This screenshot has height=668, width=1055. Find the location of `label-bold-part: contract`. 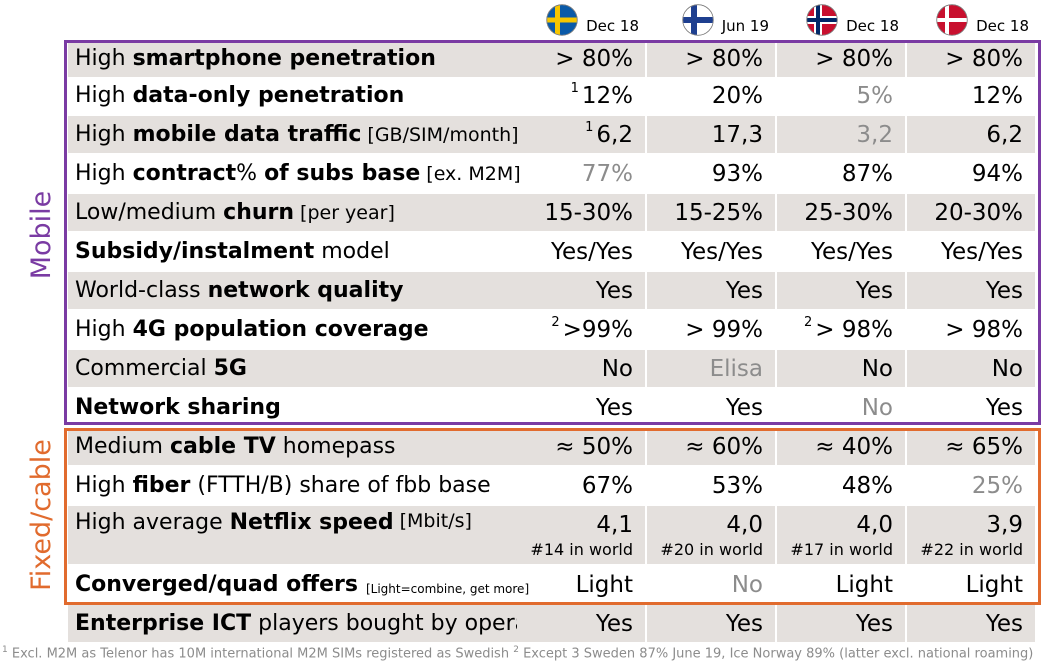

label-bold-part: contract is located at coordinates (184, 173).